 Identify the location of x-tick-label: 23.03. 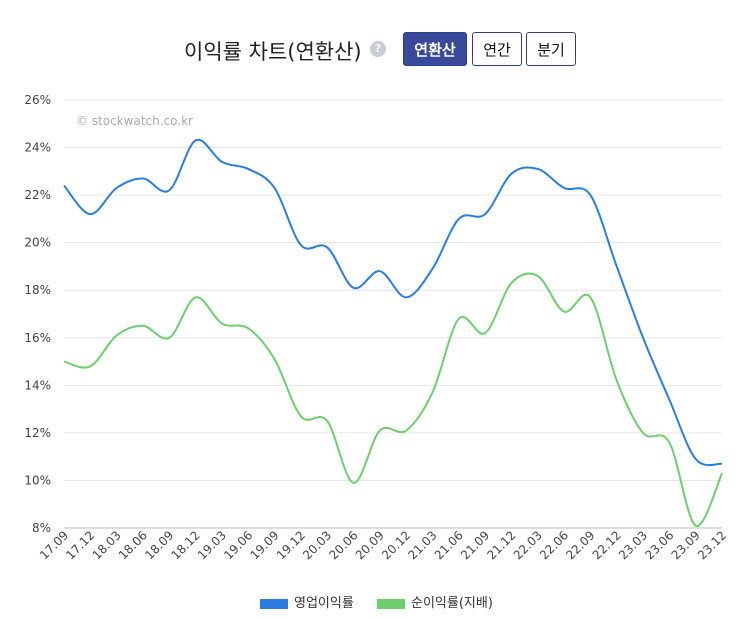
(633, 545).